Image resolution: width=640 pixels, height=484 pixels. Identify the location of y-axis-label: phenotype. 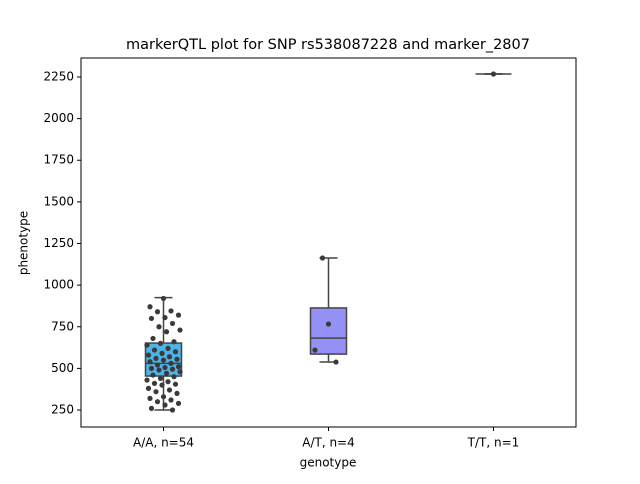
(24, 243).